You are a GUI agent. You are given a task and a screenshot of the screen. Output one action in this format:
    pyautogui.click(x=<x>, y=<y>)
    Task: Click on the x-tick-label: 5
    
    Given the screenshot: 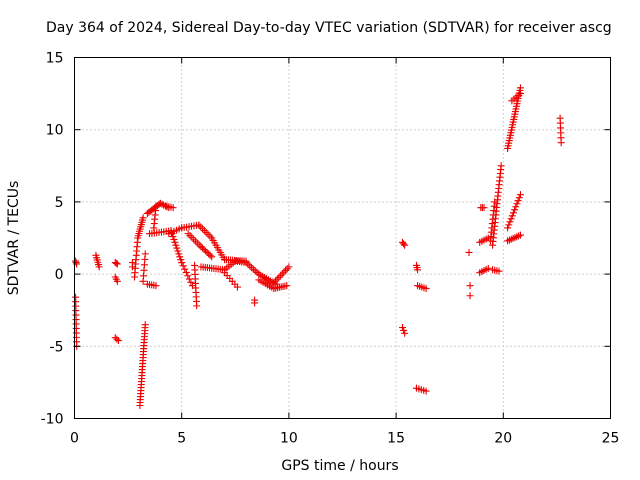 What is the action you would take?
    pyautogui.click(x=181, y=439)
    